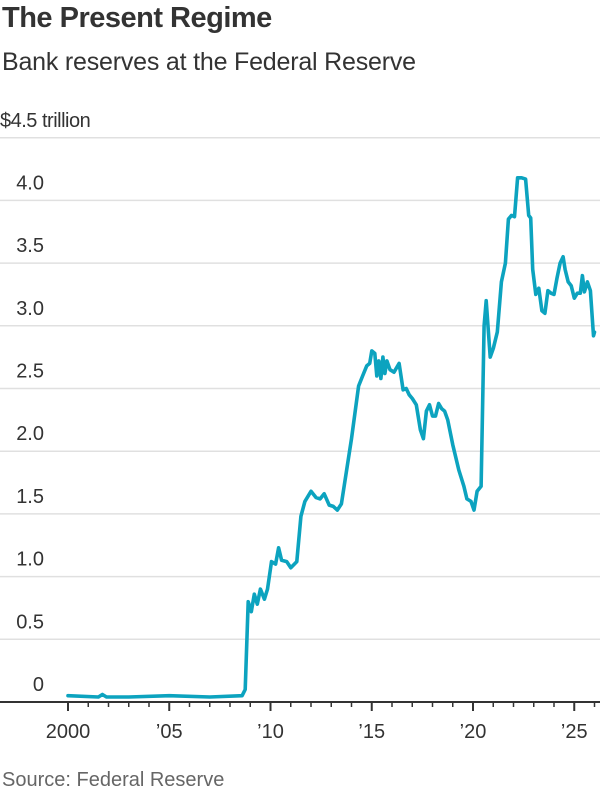 The height and width of the screenshot is (800, 600). I want to click on y-tick-label: 0, so click(38, 685).